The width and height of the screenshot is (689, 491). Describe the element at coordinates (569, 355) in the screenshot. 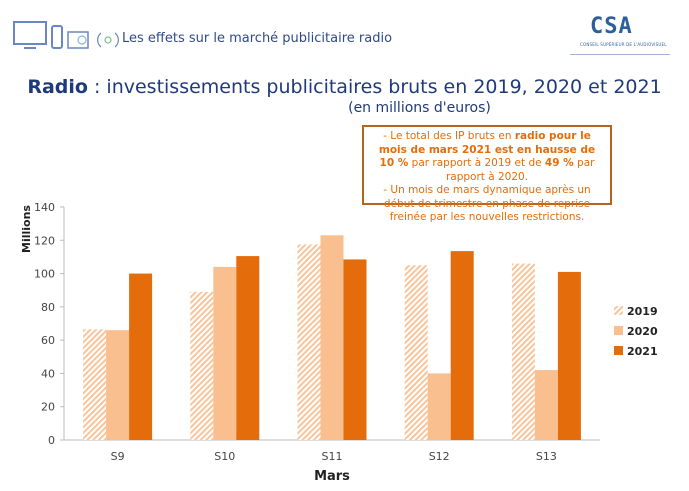

I see `bar-2021-S13` at that location.